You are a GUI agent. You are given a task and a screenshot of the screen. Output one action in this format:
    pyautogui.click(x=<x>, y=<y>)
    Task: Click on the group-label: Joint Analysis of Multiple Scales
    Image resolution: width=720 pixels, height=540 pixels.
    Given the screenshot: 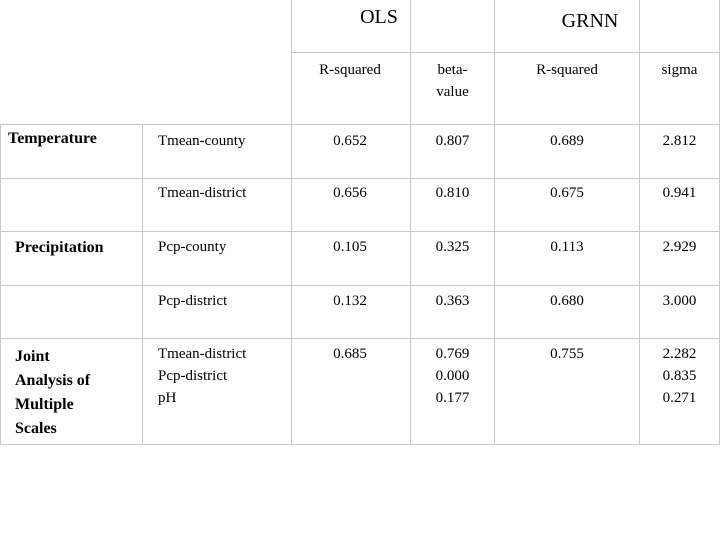 What is the action you would take?
    pyautogui.click(x=53, y=392)
    